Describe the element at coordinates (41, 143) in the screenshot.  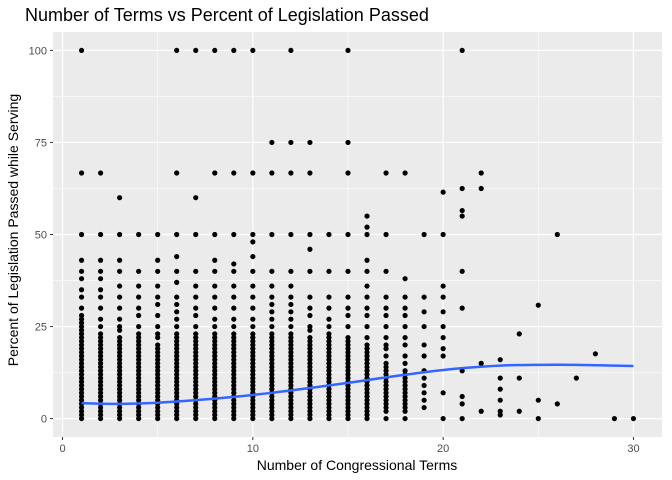
I see `y-tick-label: 75` at that location.